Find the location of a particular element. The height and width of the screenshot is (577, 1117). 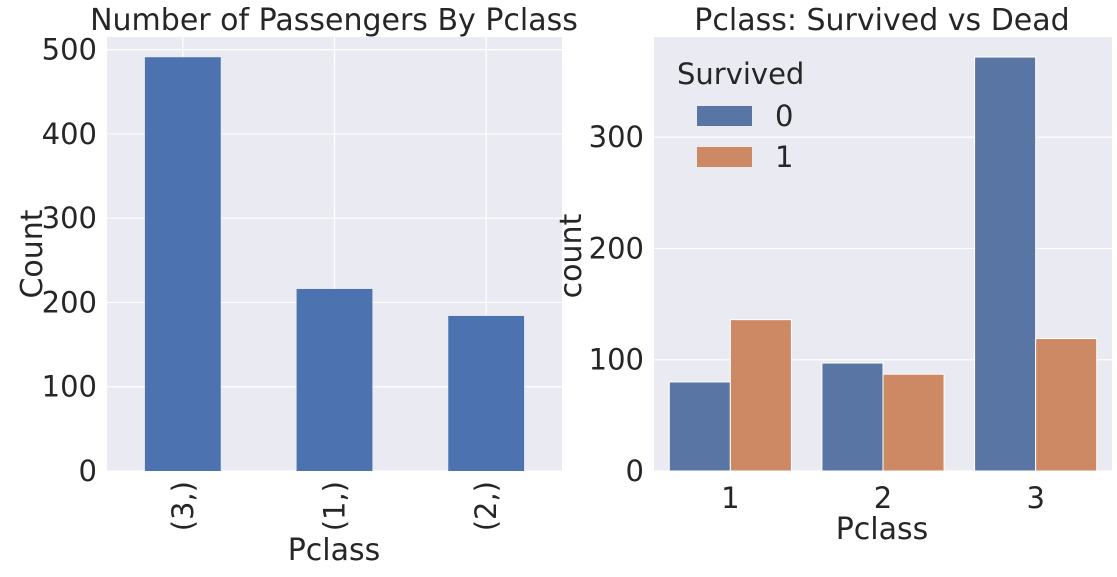

y-tick-labels: 0 100 200 300 is located at coordinates (616, 304).